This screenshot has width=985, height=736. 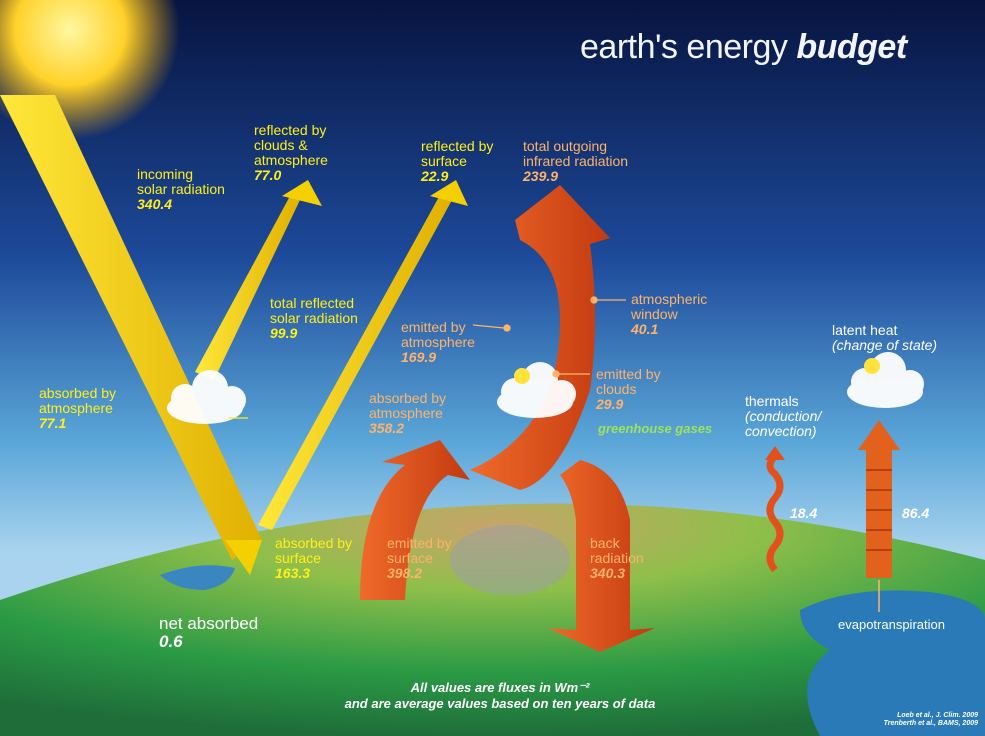 I want to click on evapotranspiration-arrow, so click(x=879, y=513).